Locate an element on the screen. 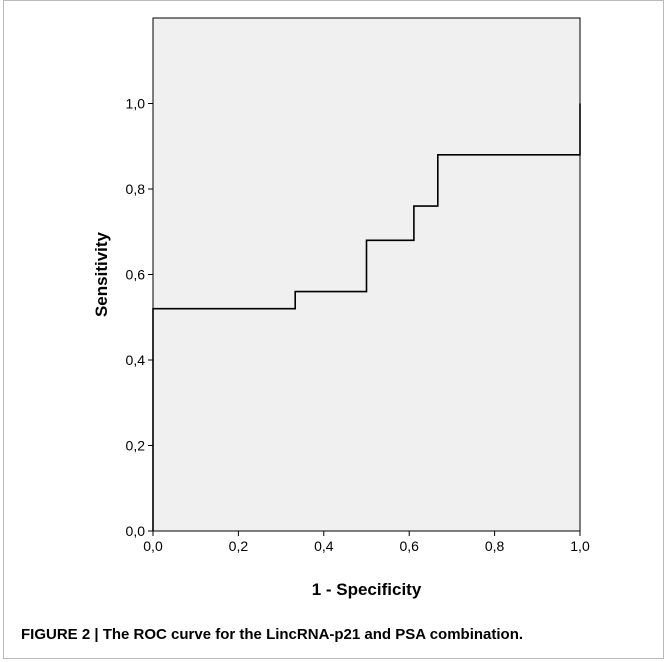  y-tick-label: 0,4 is located at coordinates (136, 360).